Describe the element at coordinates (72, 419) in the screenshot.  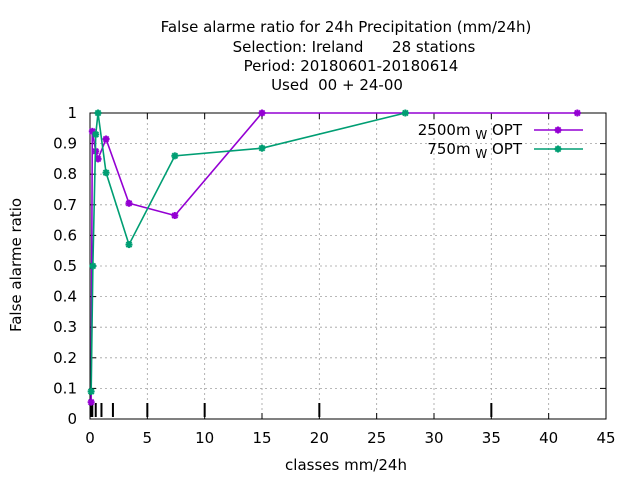
I see `y-tick-label-0: 0` at that location.